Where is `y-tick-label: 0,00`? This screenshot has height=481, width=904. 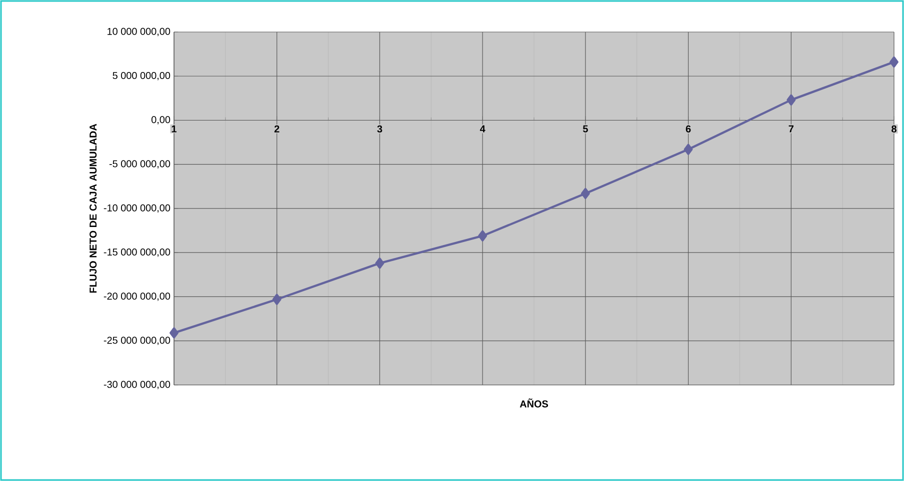 y-tick-label: 0,00 is located at coordinates (160, 120).